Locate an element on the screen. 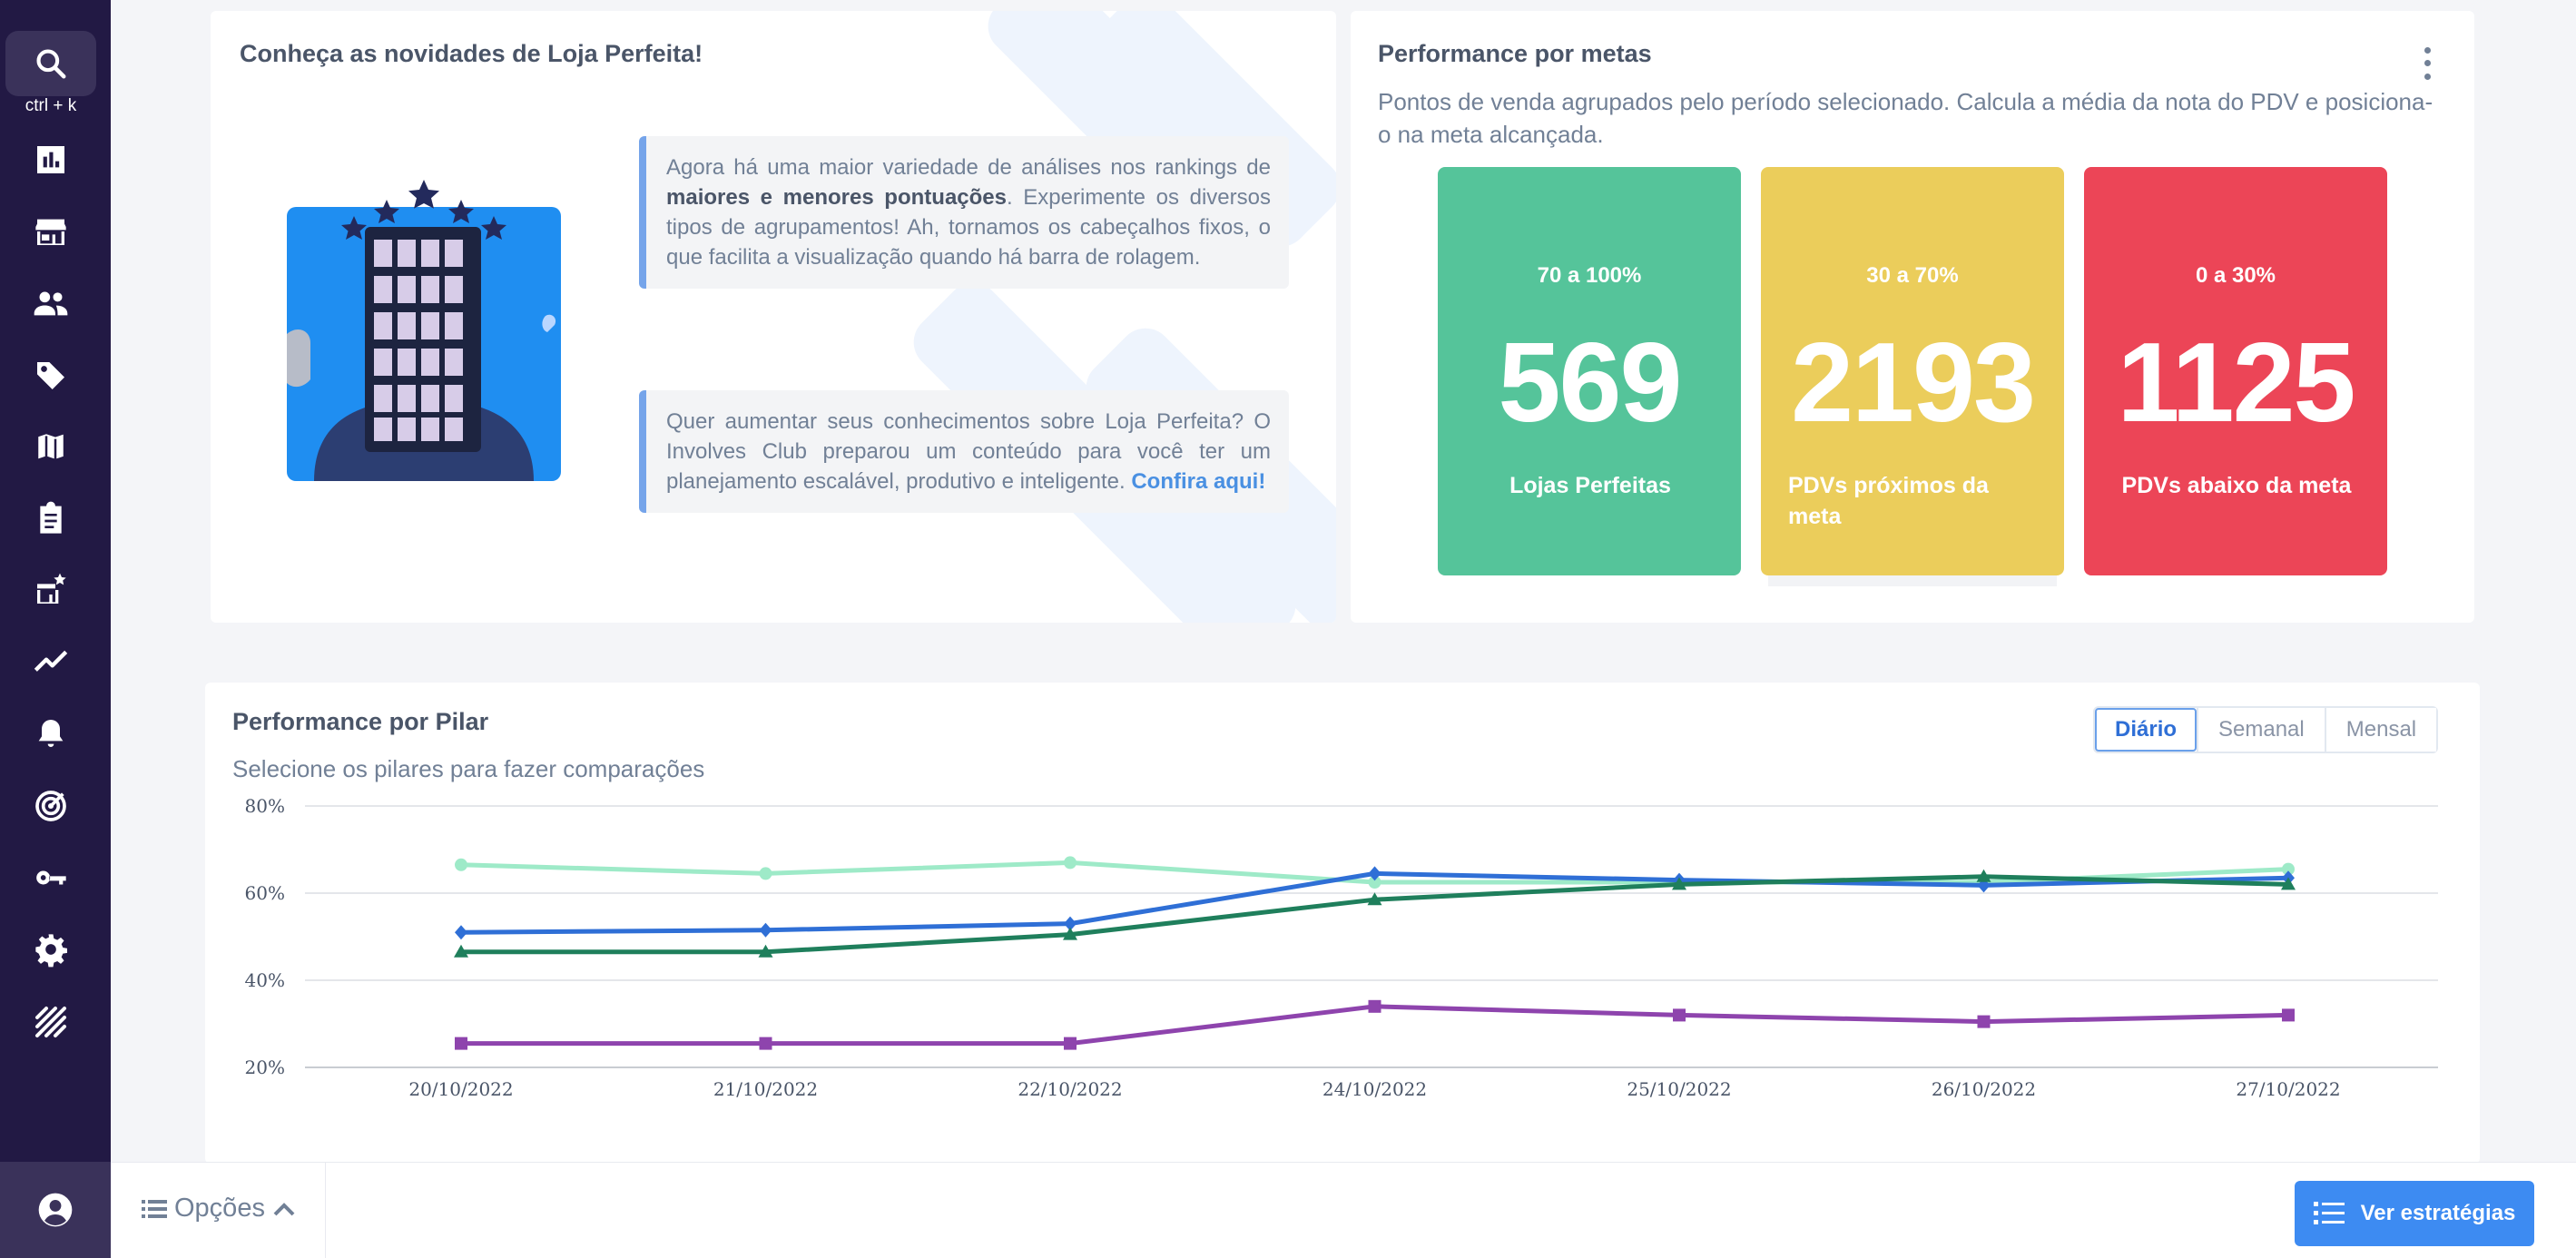 Image resolution: width=2576 pixels, height=1258 pixels. tag-icon is located at coordinates (50, 375).